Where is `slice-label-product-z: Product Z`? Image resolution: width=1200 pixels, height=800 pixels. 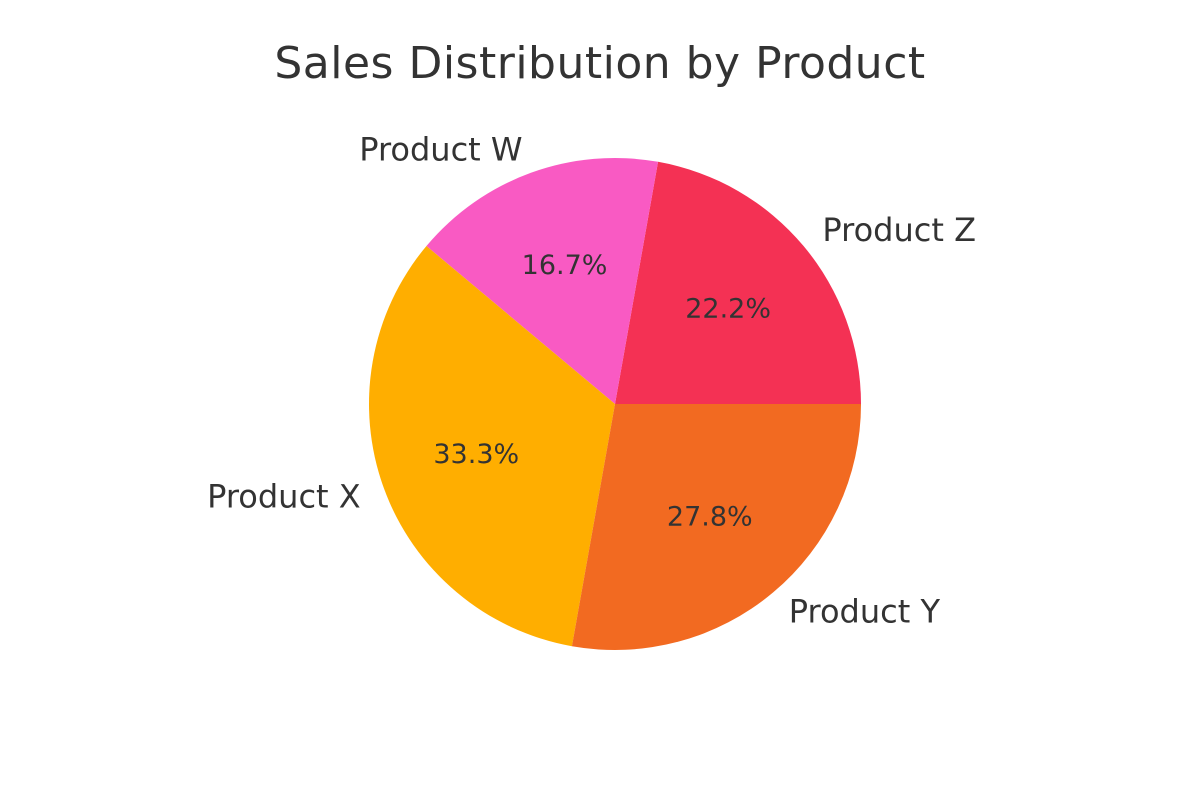 slice-label-product-z: Product Z is located at coordinates (899, 230).